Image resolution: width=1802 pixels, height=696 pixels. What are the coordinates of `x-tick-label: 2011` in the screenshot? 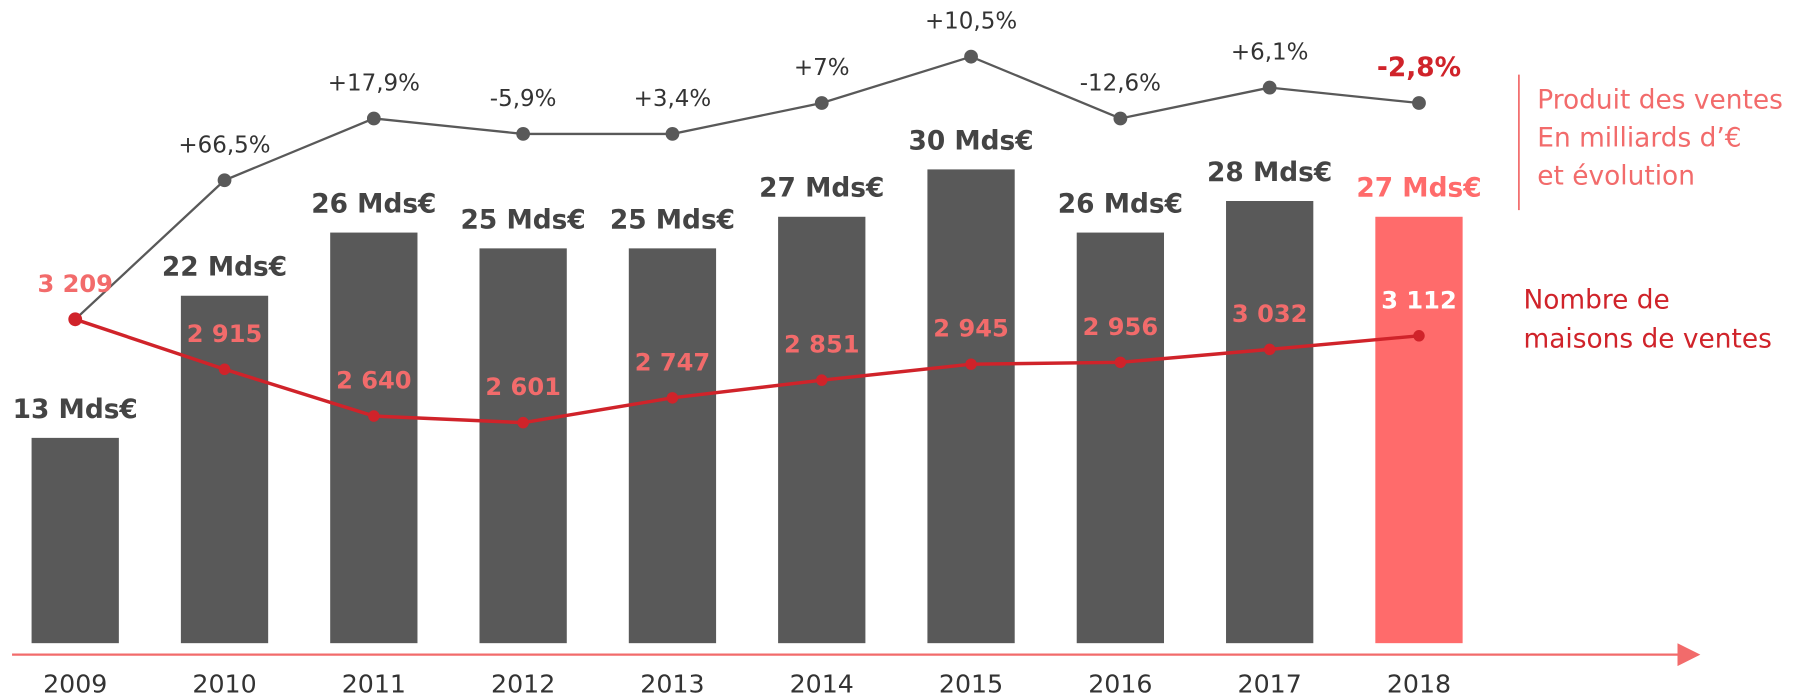 It's located at (374, 683).